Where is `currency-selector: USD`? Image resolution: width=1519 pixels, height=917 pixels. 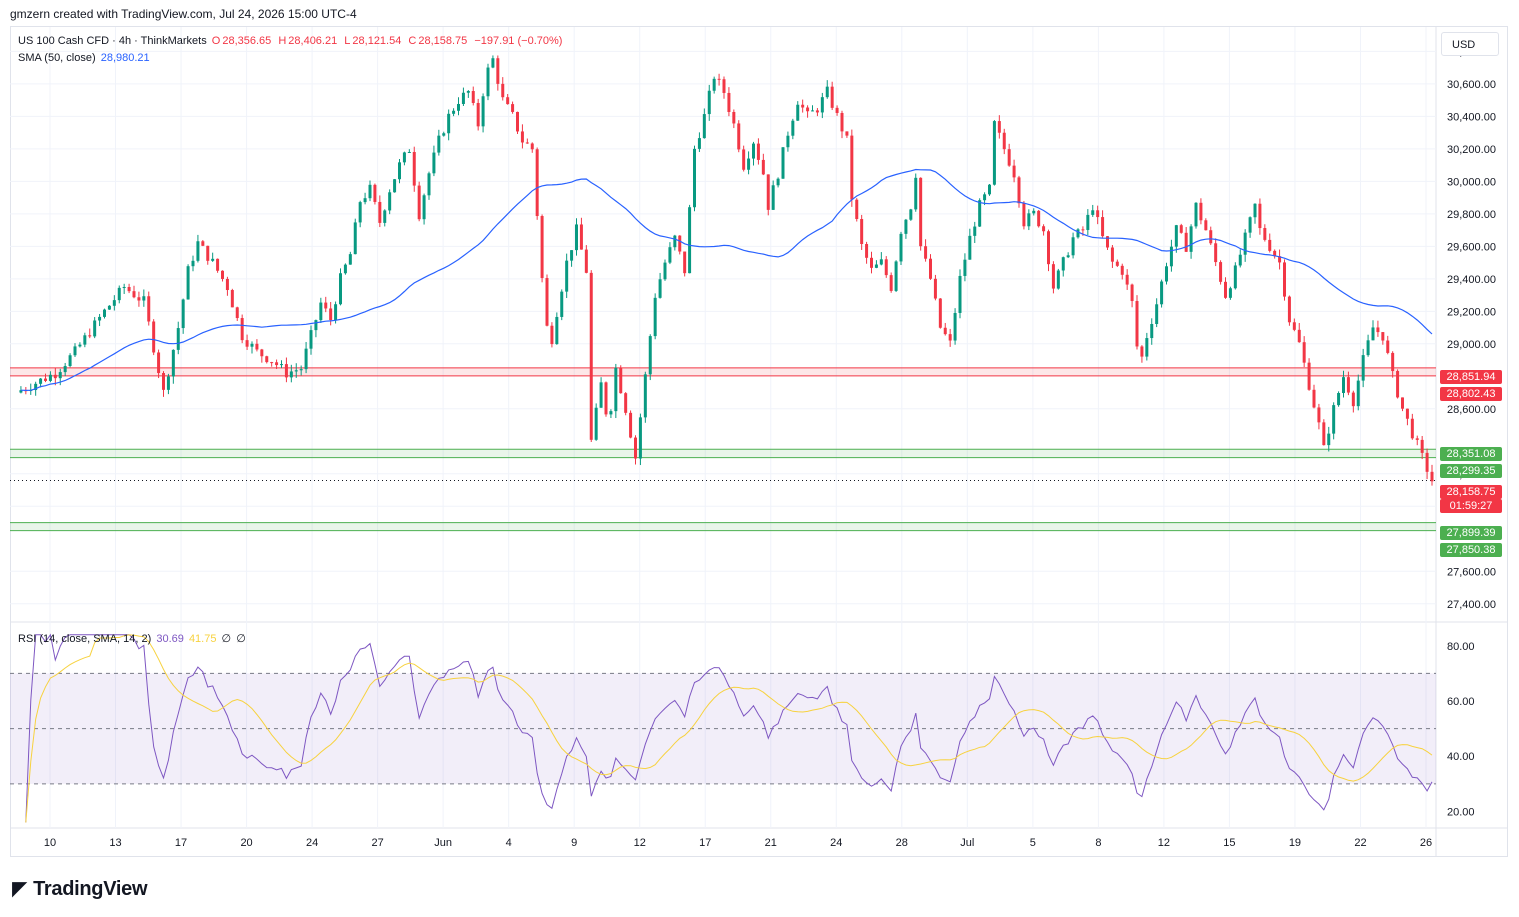 currency-selector: USD is located at coordinates (1470, 44).